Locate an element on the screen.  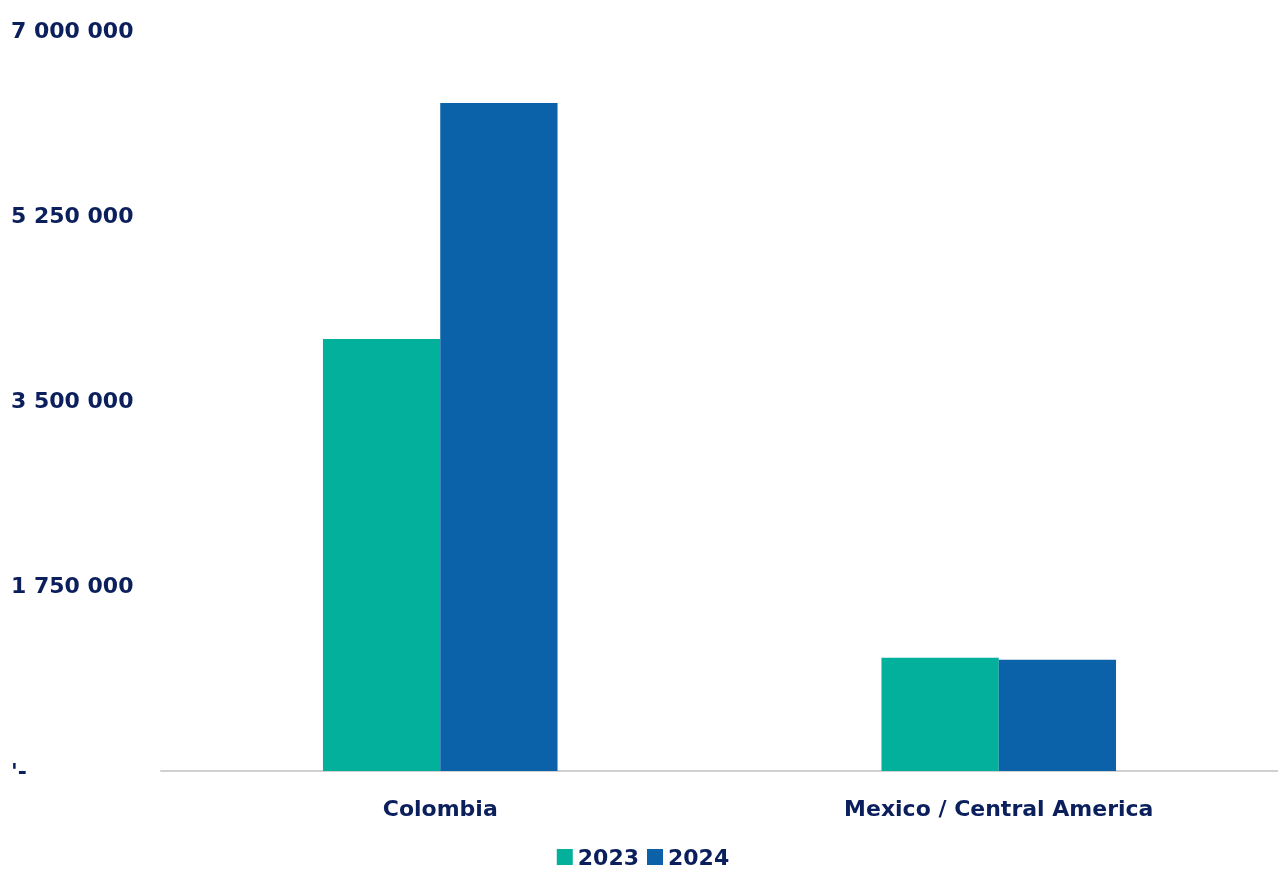
y-tick-label: 7 000 000 is located at coordinates (72, 30).